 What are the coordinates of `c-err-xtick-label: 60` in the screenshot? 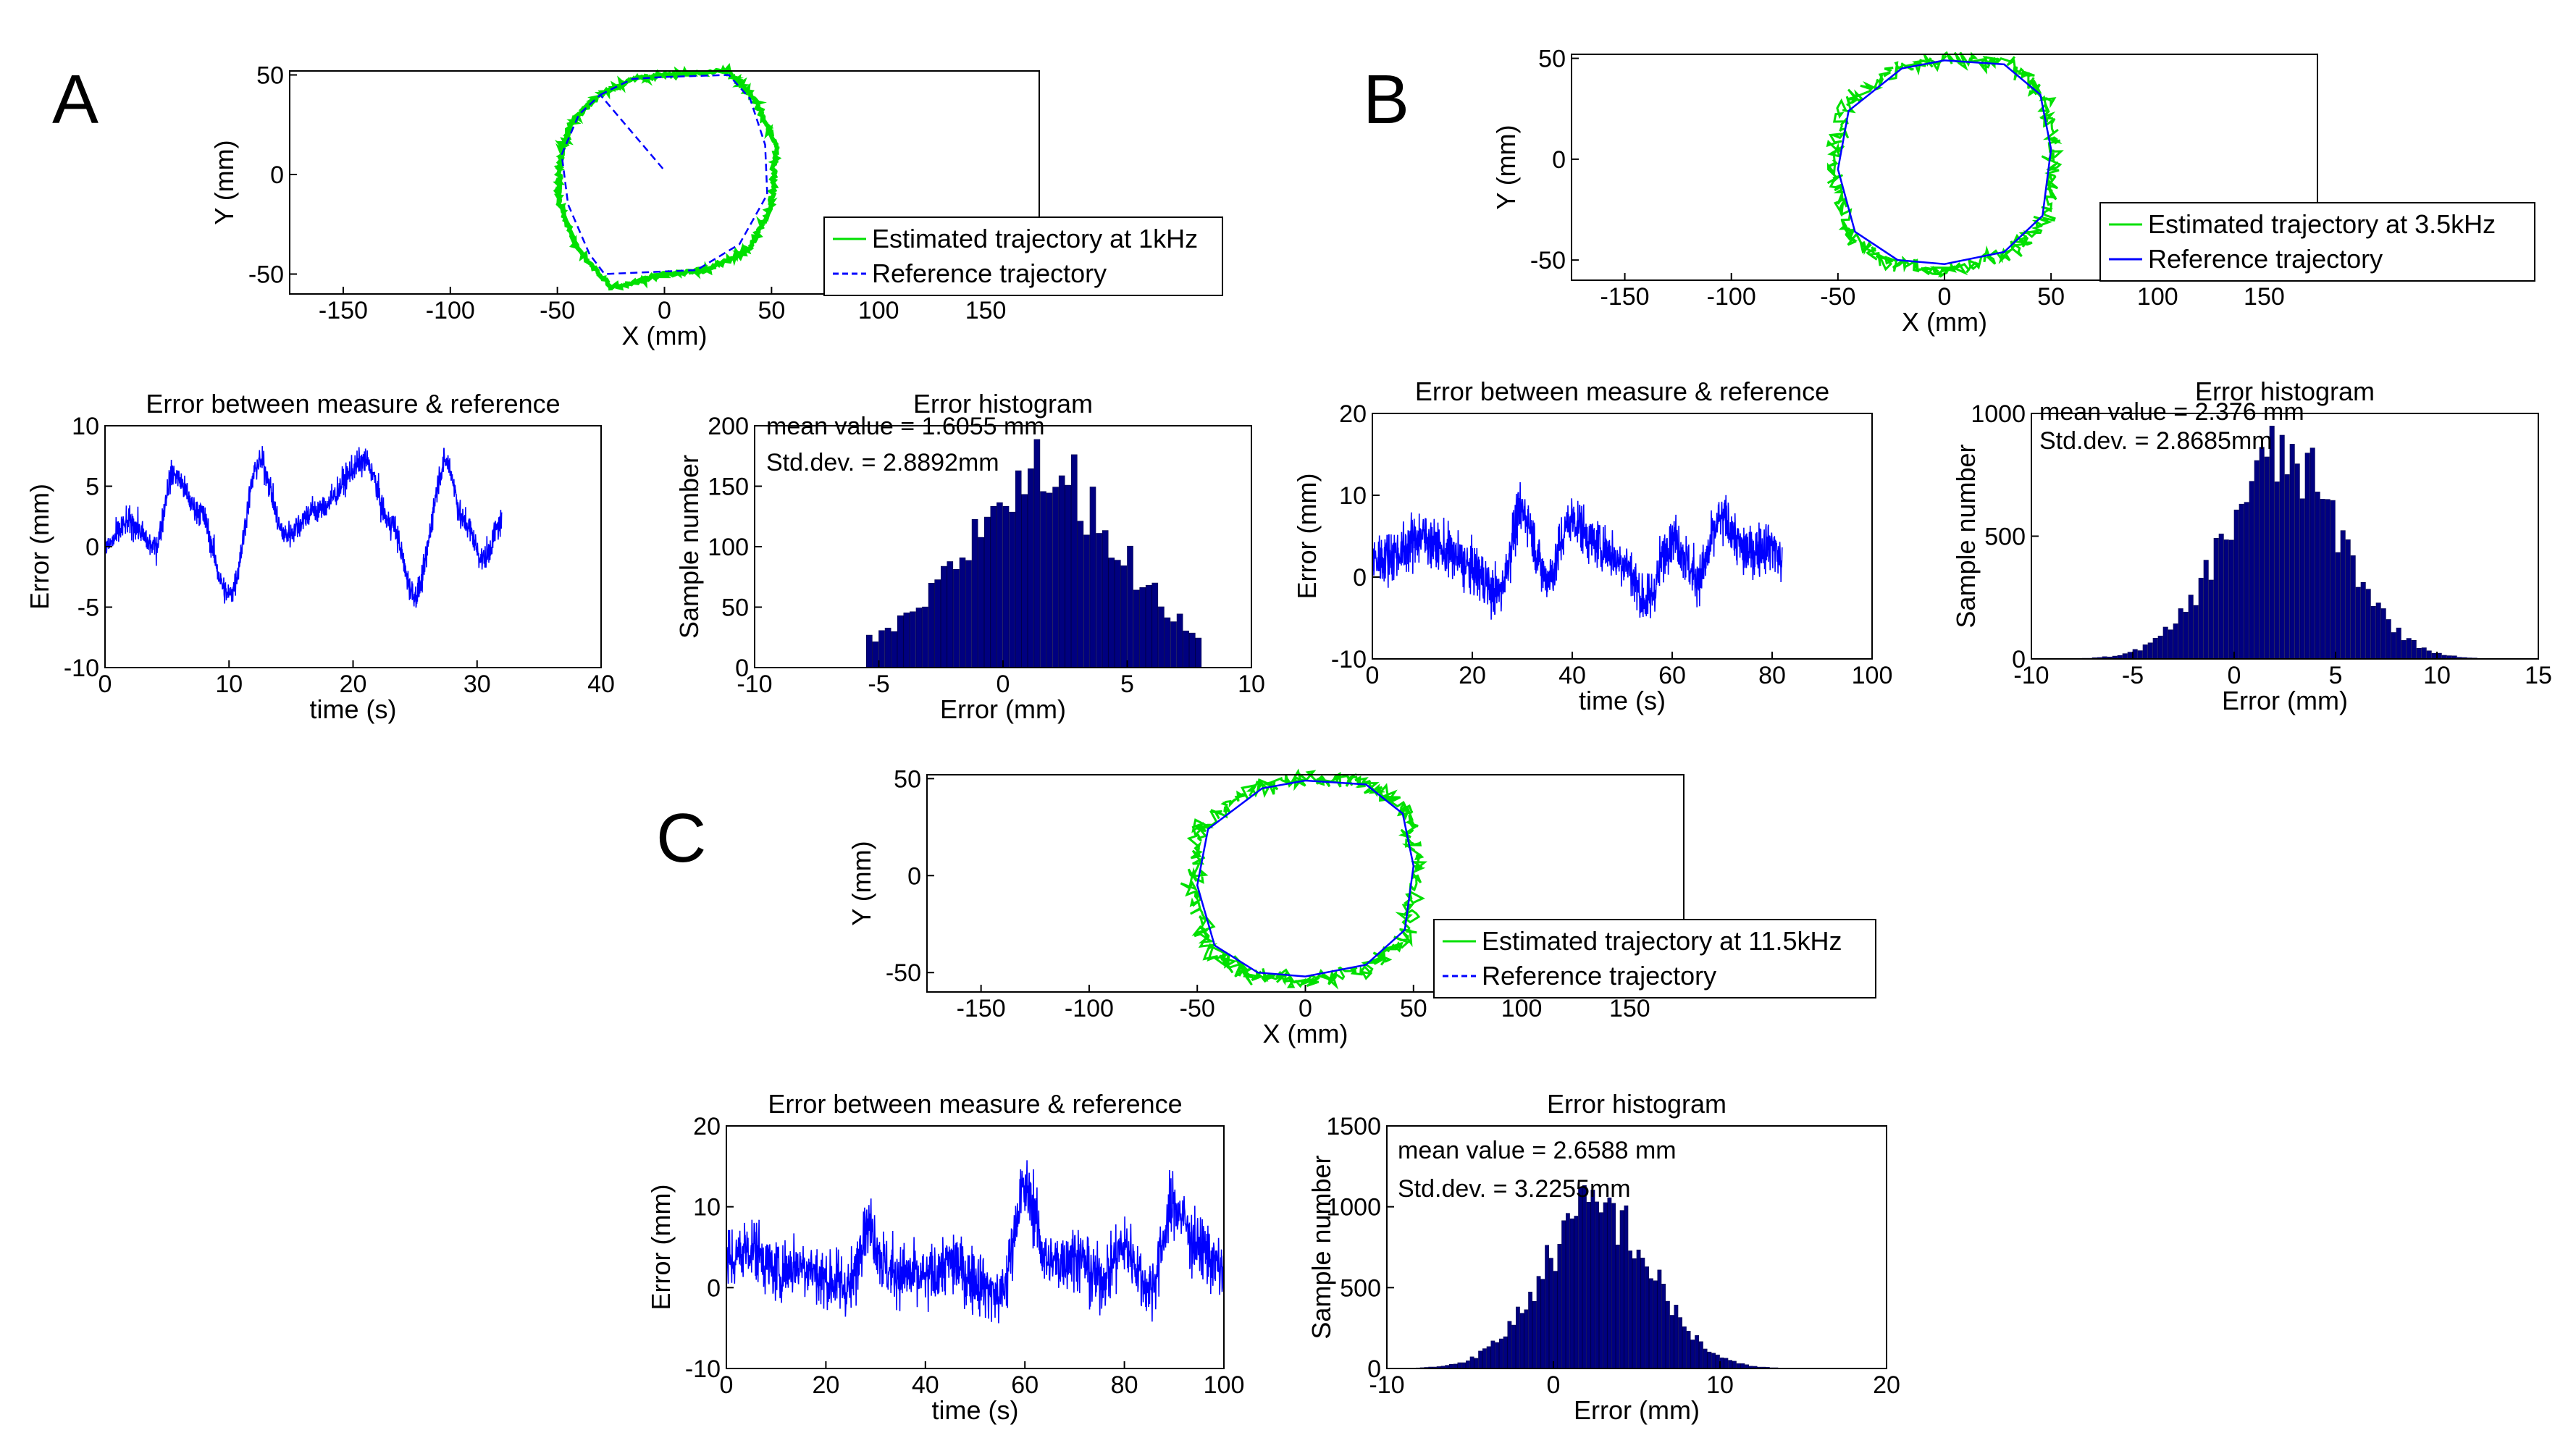 It's located at (1025, 1385).